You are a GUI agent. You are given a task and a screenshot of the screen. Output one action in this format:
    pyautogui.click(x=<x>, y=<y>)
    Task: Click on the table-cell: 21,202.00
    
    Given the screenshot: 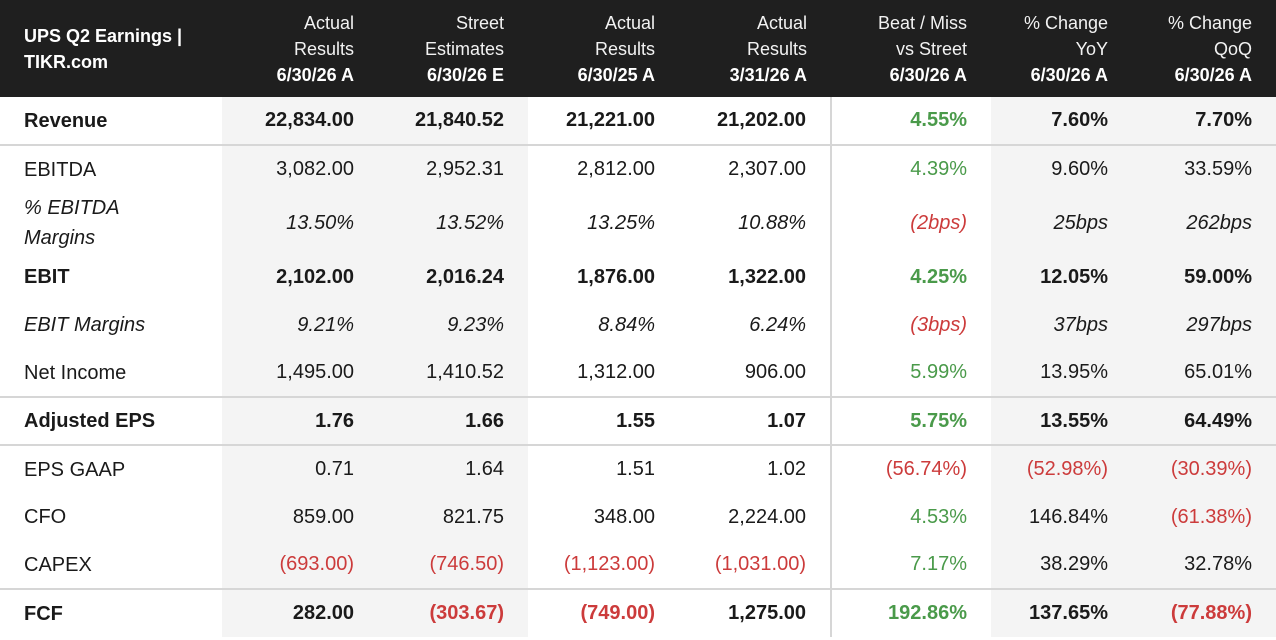 What is the action you would take?
    pyautogui.click(x=755, y=121)
    